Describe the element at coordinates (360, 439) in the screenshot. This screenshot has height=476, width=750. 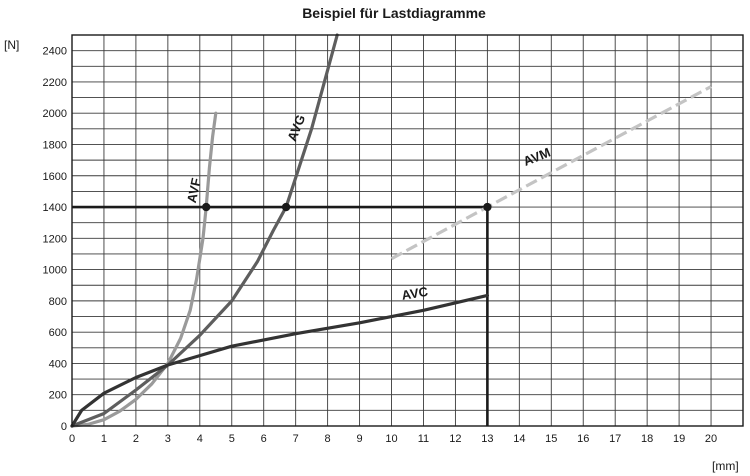
I see `x-tick-label: 9` at that location.